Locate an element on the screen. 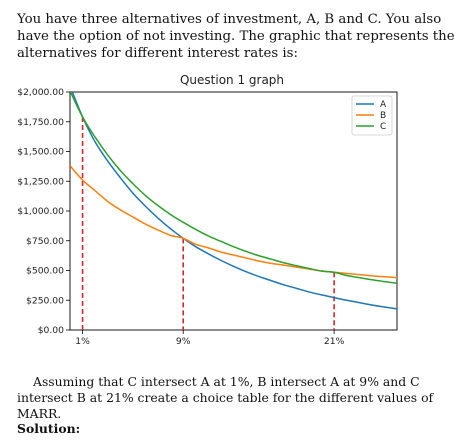 The image size is (474, 441). y-tick-label: $750.00 is located at coordinates (45, 241).